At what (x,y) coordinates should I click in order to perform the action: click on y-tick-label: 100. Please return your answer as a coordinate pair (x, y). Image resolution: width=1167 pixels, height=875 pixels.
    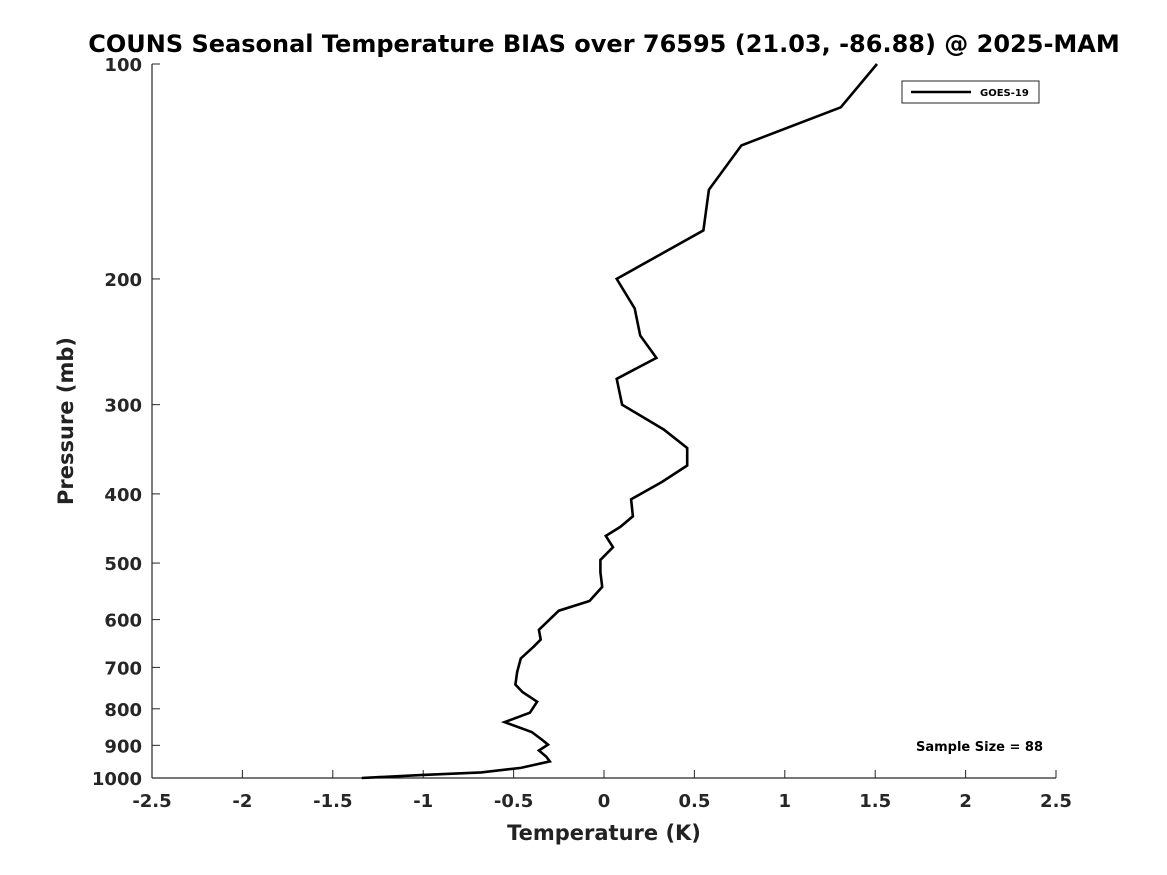
    Looking at the image, I should click on (123, 65).